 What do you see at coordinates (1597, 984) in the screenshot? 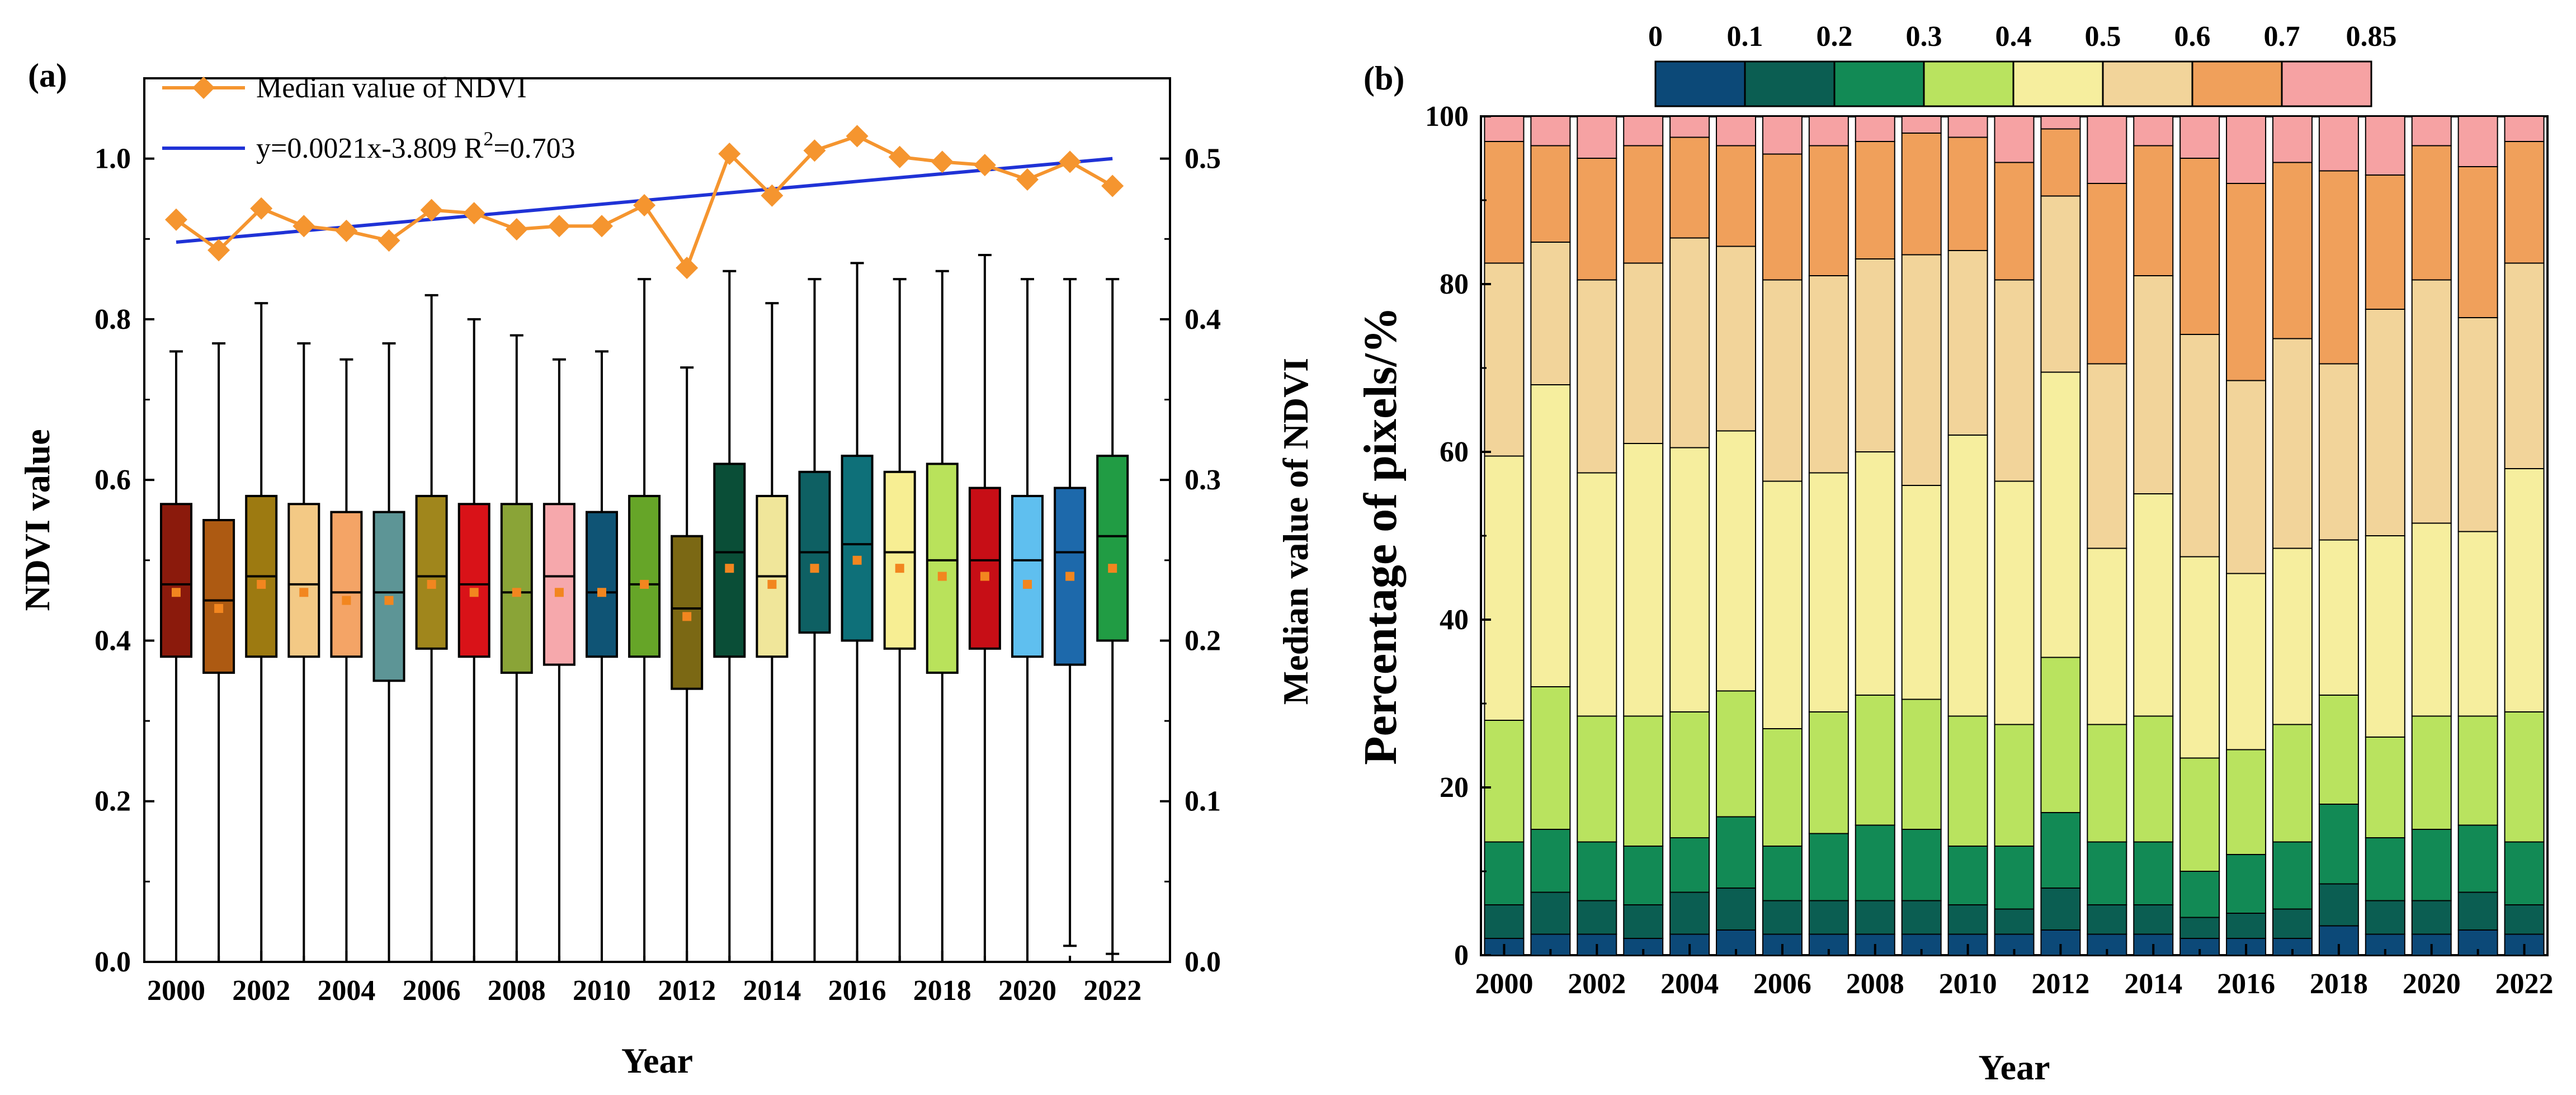
I see `x-tick-label: 2002` at bounding box center [1597, 984].